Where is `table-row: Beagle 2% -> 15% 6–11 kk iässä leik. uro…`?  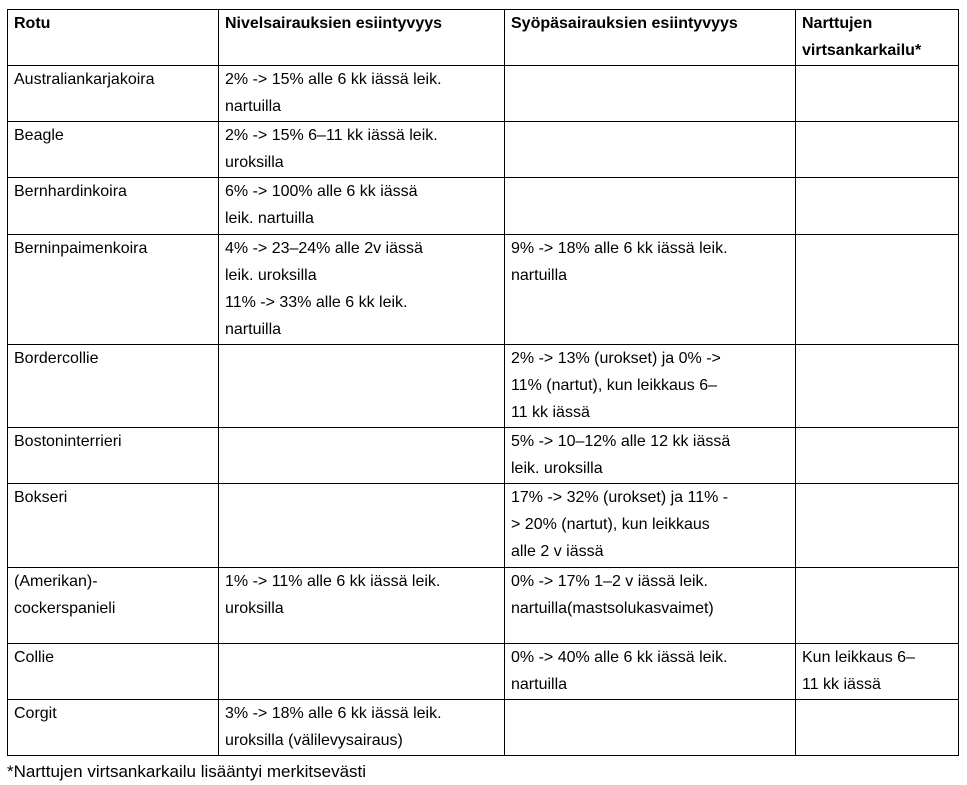 table-row: Beagle 2% -> 15% 6–11 kk iässä leik. uro… is located at coordinates (483, 149).